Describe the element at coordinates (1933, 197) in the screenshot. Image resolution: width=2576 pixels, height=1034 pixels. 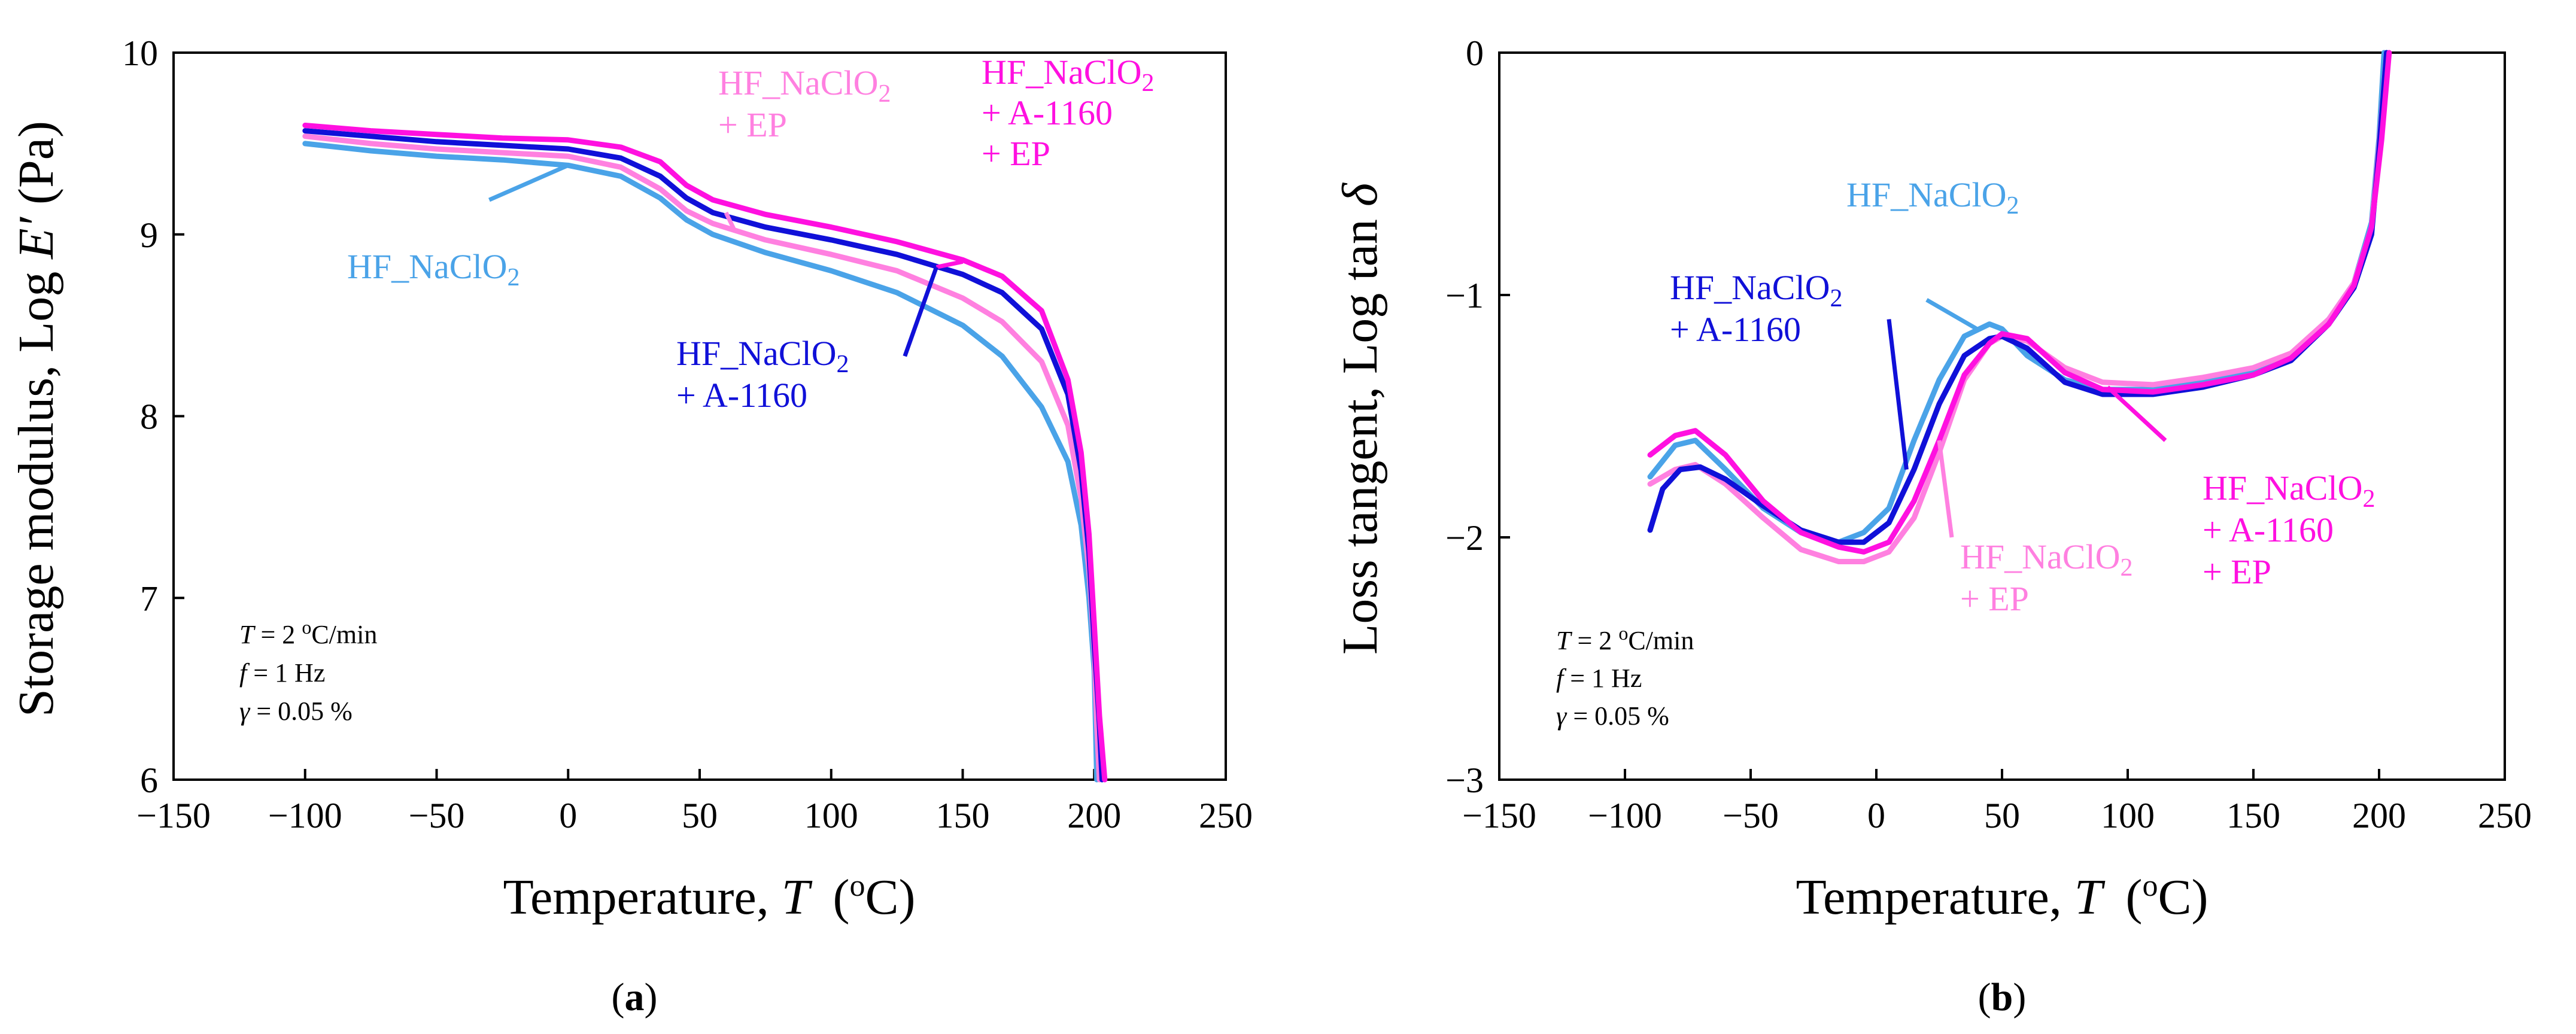
I see `annotation-b-hf: HF_NaClO2` at that location.